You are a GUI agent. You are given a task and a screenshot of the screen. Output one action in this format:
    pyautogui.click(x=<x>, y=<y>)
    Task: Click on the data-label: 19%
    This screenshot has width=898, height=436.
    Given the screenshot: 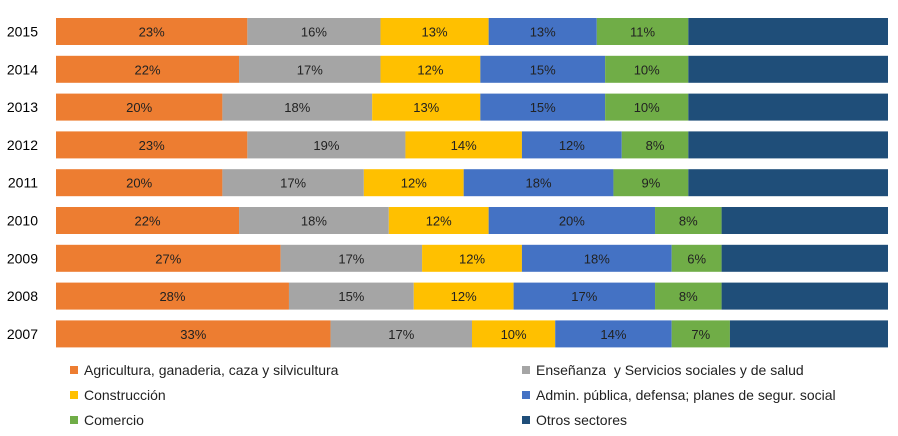 What is the action you would take?
    pyautogui.click(x=326, y=145)
    